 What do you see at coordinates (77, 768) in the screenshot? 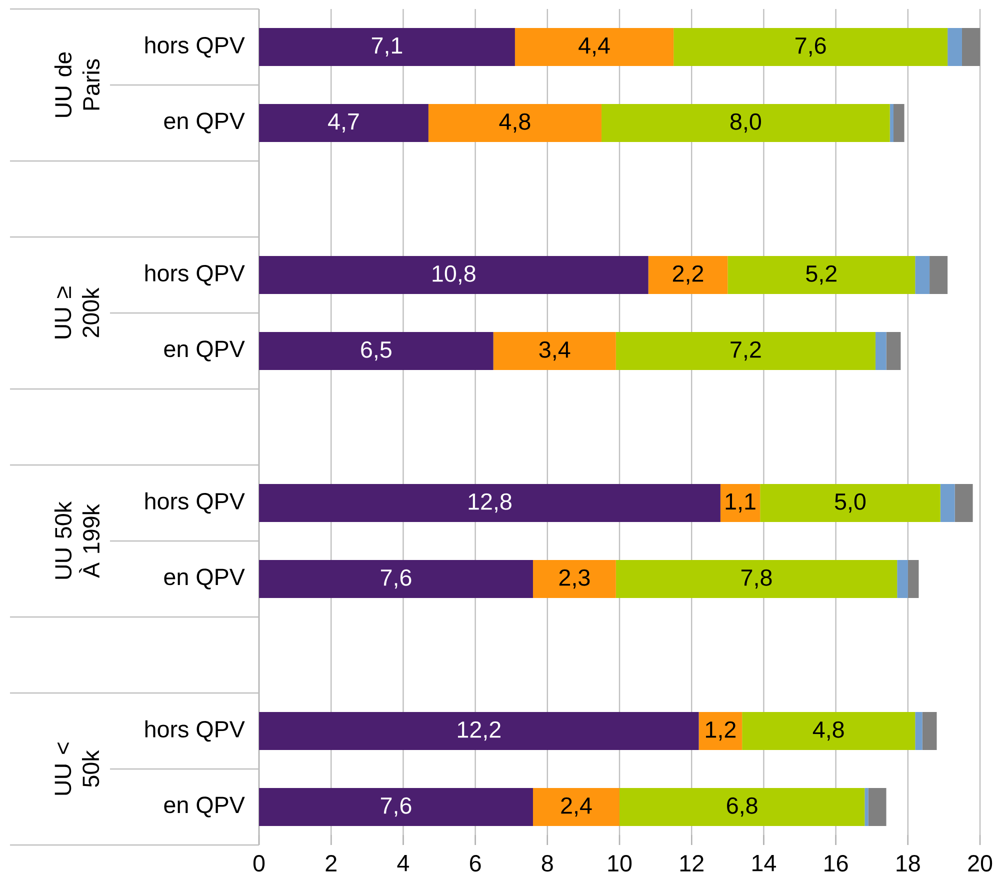
I see `text: UU < 50k` at bounding box center [77, 768].